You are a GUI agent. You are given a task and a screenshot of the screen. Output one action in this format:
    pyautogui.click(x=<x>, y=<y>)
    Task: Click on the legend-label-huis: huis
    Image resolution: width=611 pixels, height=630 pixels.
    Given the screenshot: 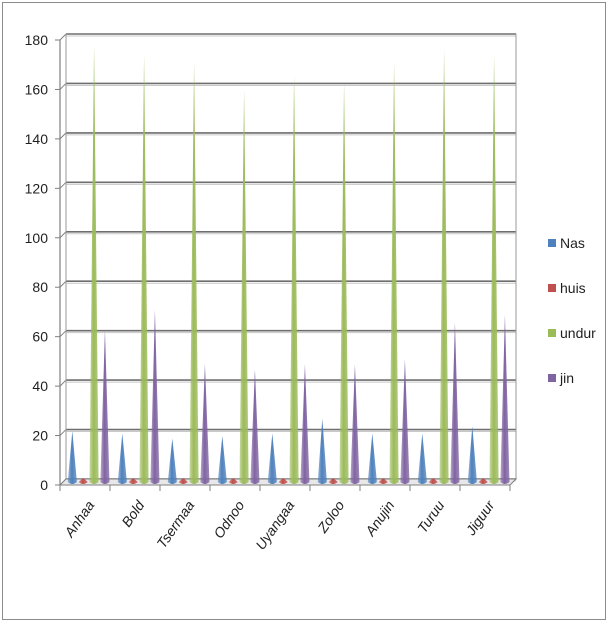 What is the action you would take?
    pyautogui.click(x=573, y=288)
    